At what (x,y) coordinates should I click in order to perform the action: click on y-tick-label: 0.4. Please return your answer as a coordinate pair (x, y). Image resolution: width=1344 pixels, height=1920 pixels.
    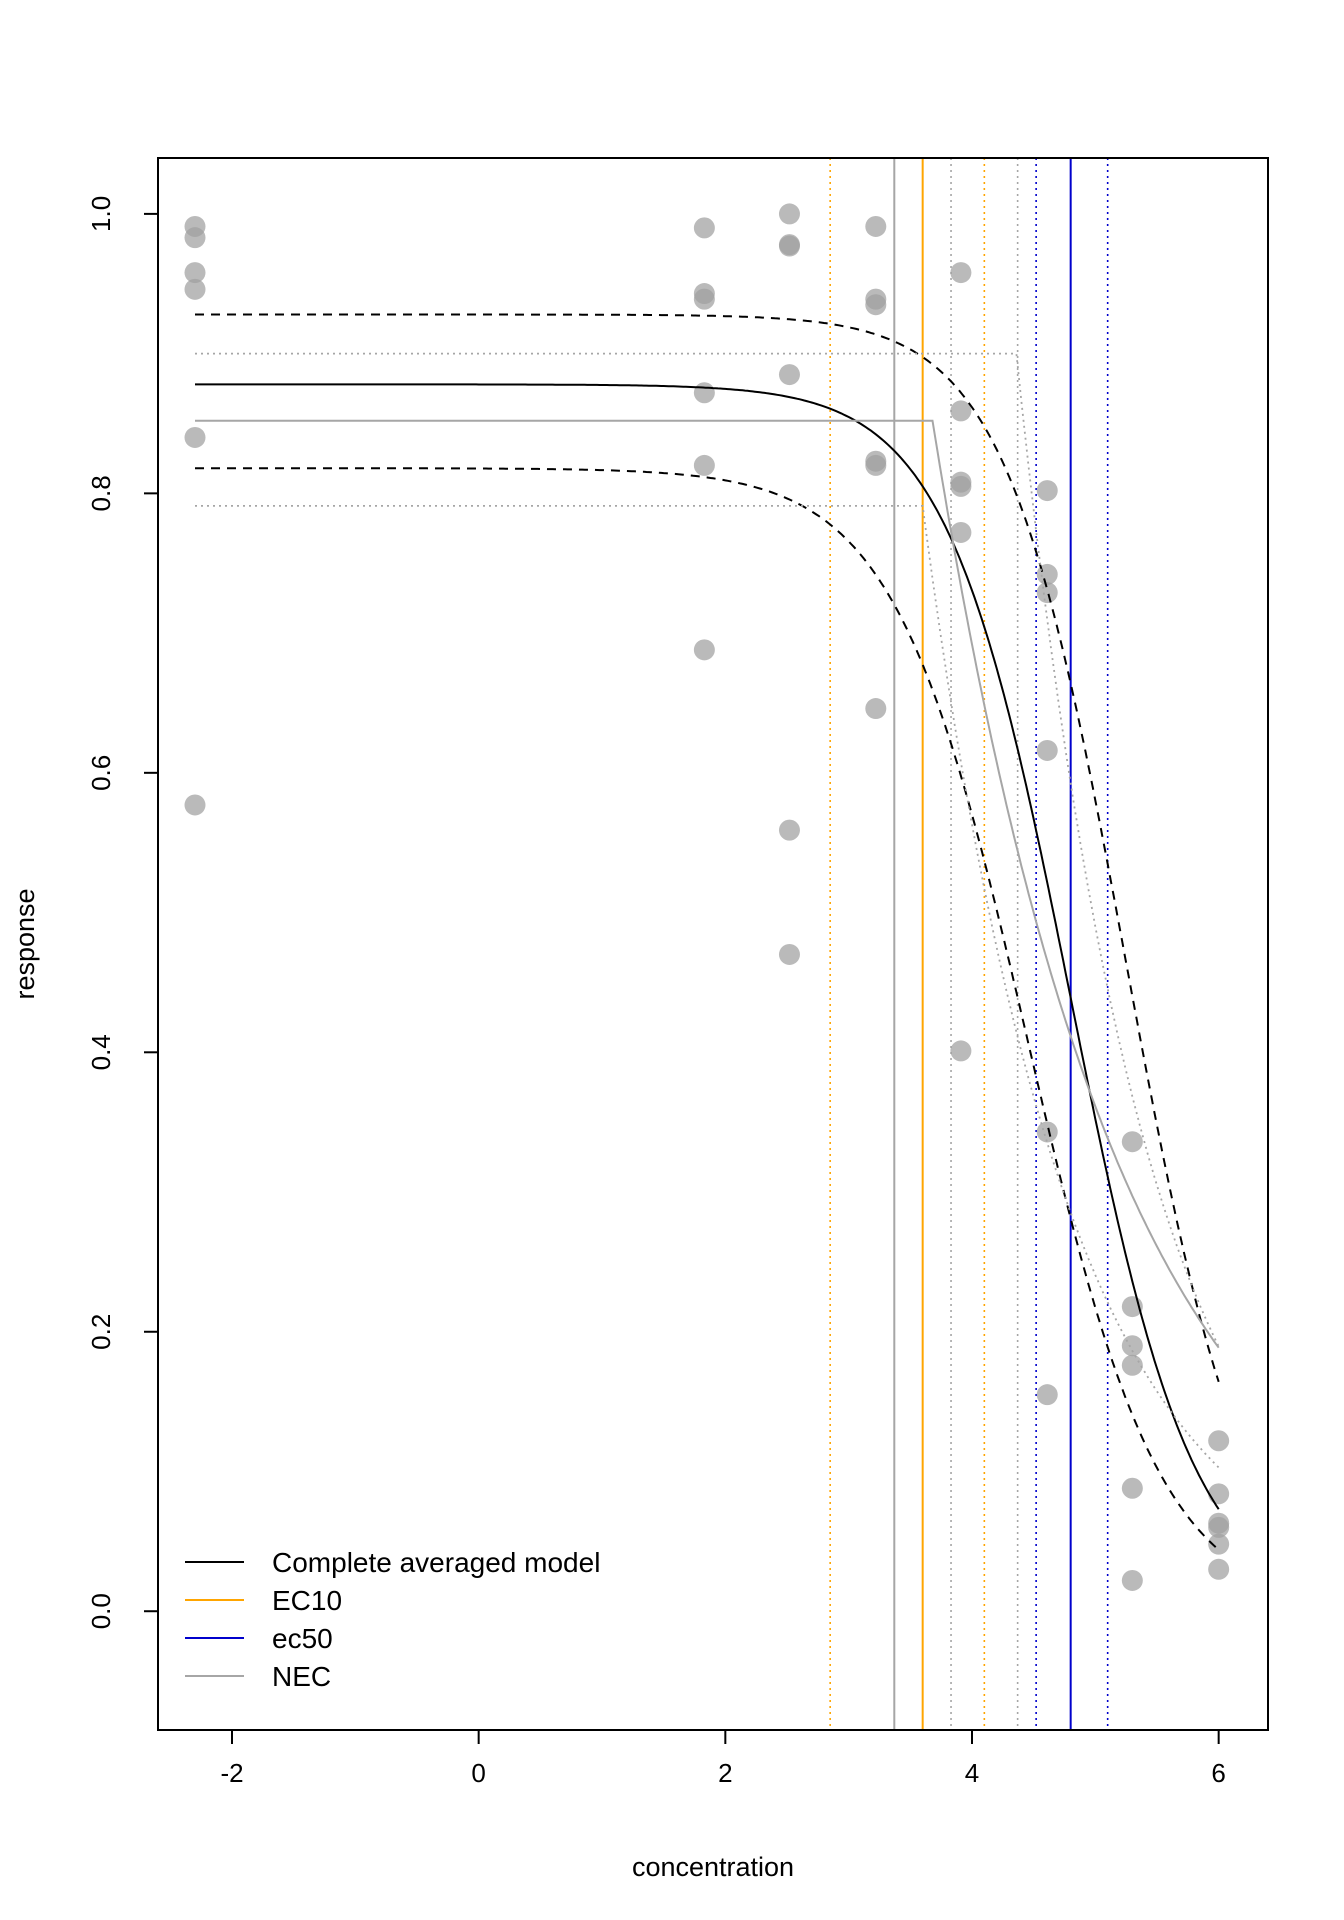
    Looking at the image, I should click on (101, 1052).